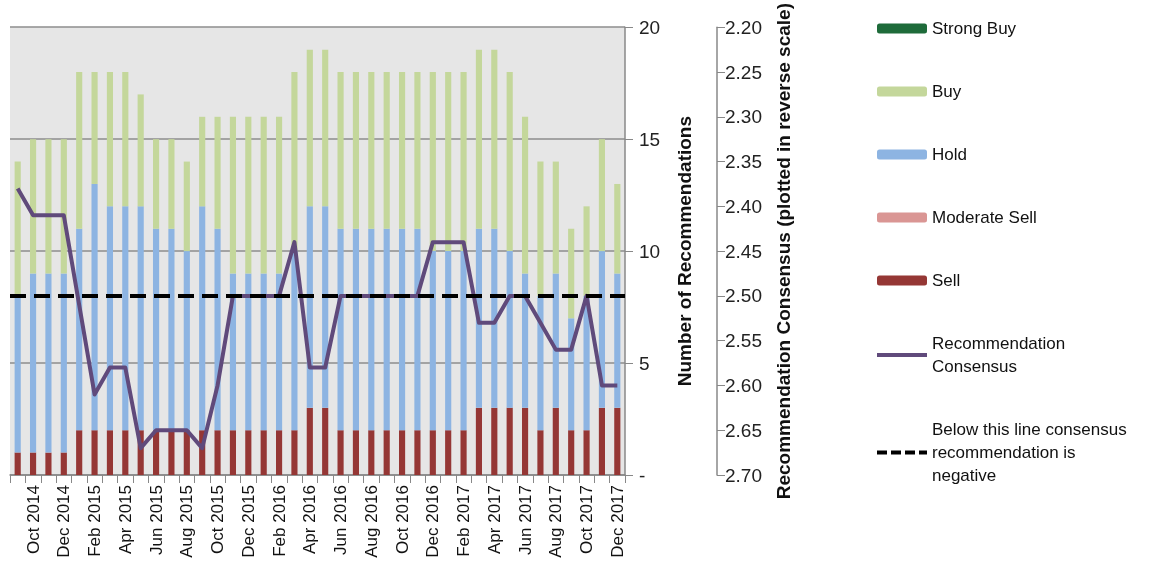  What do you see at coordinates (587, 519) in the screenshot?
I see `x-tick-label: Oct 2017` at bounding box center [587, 519].